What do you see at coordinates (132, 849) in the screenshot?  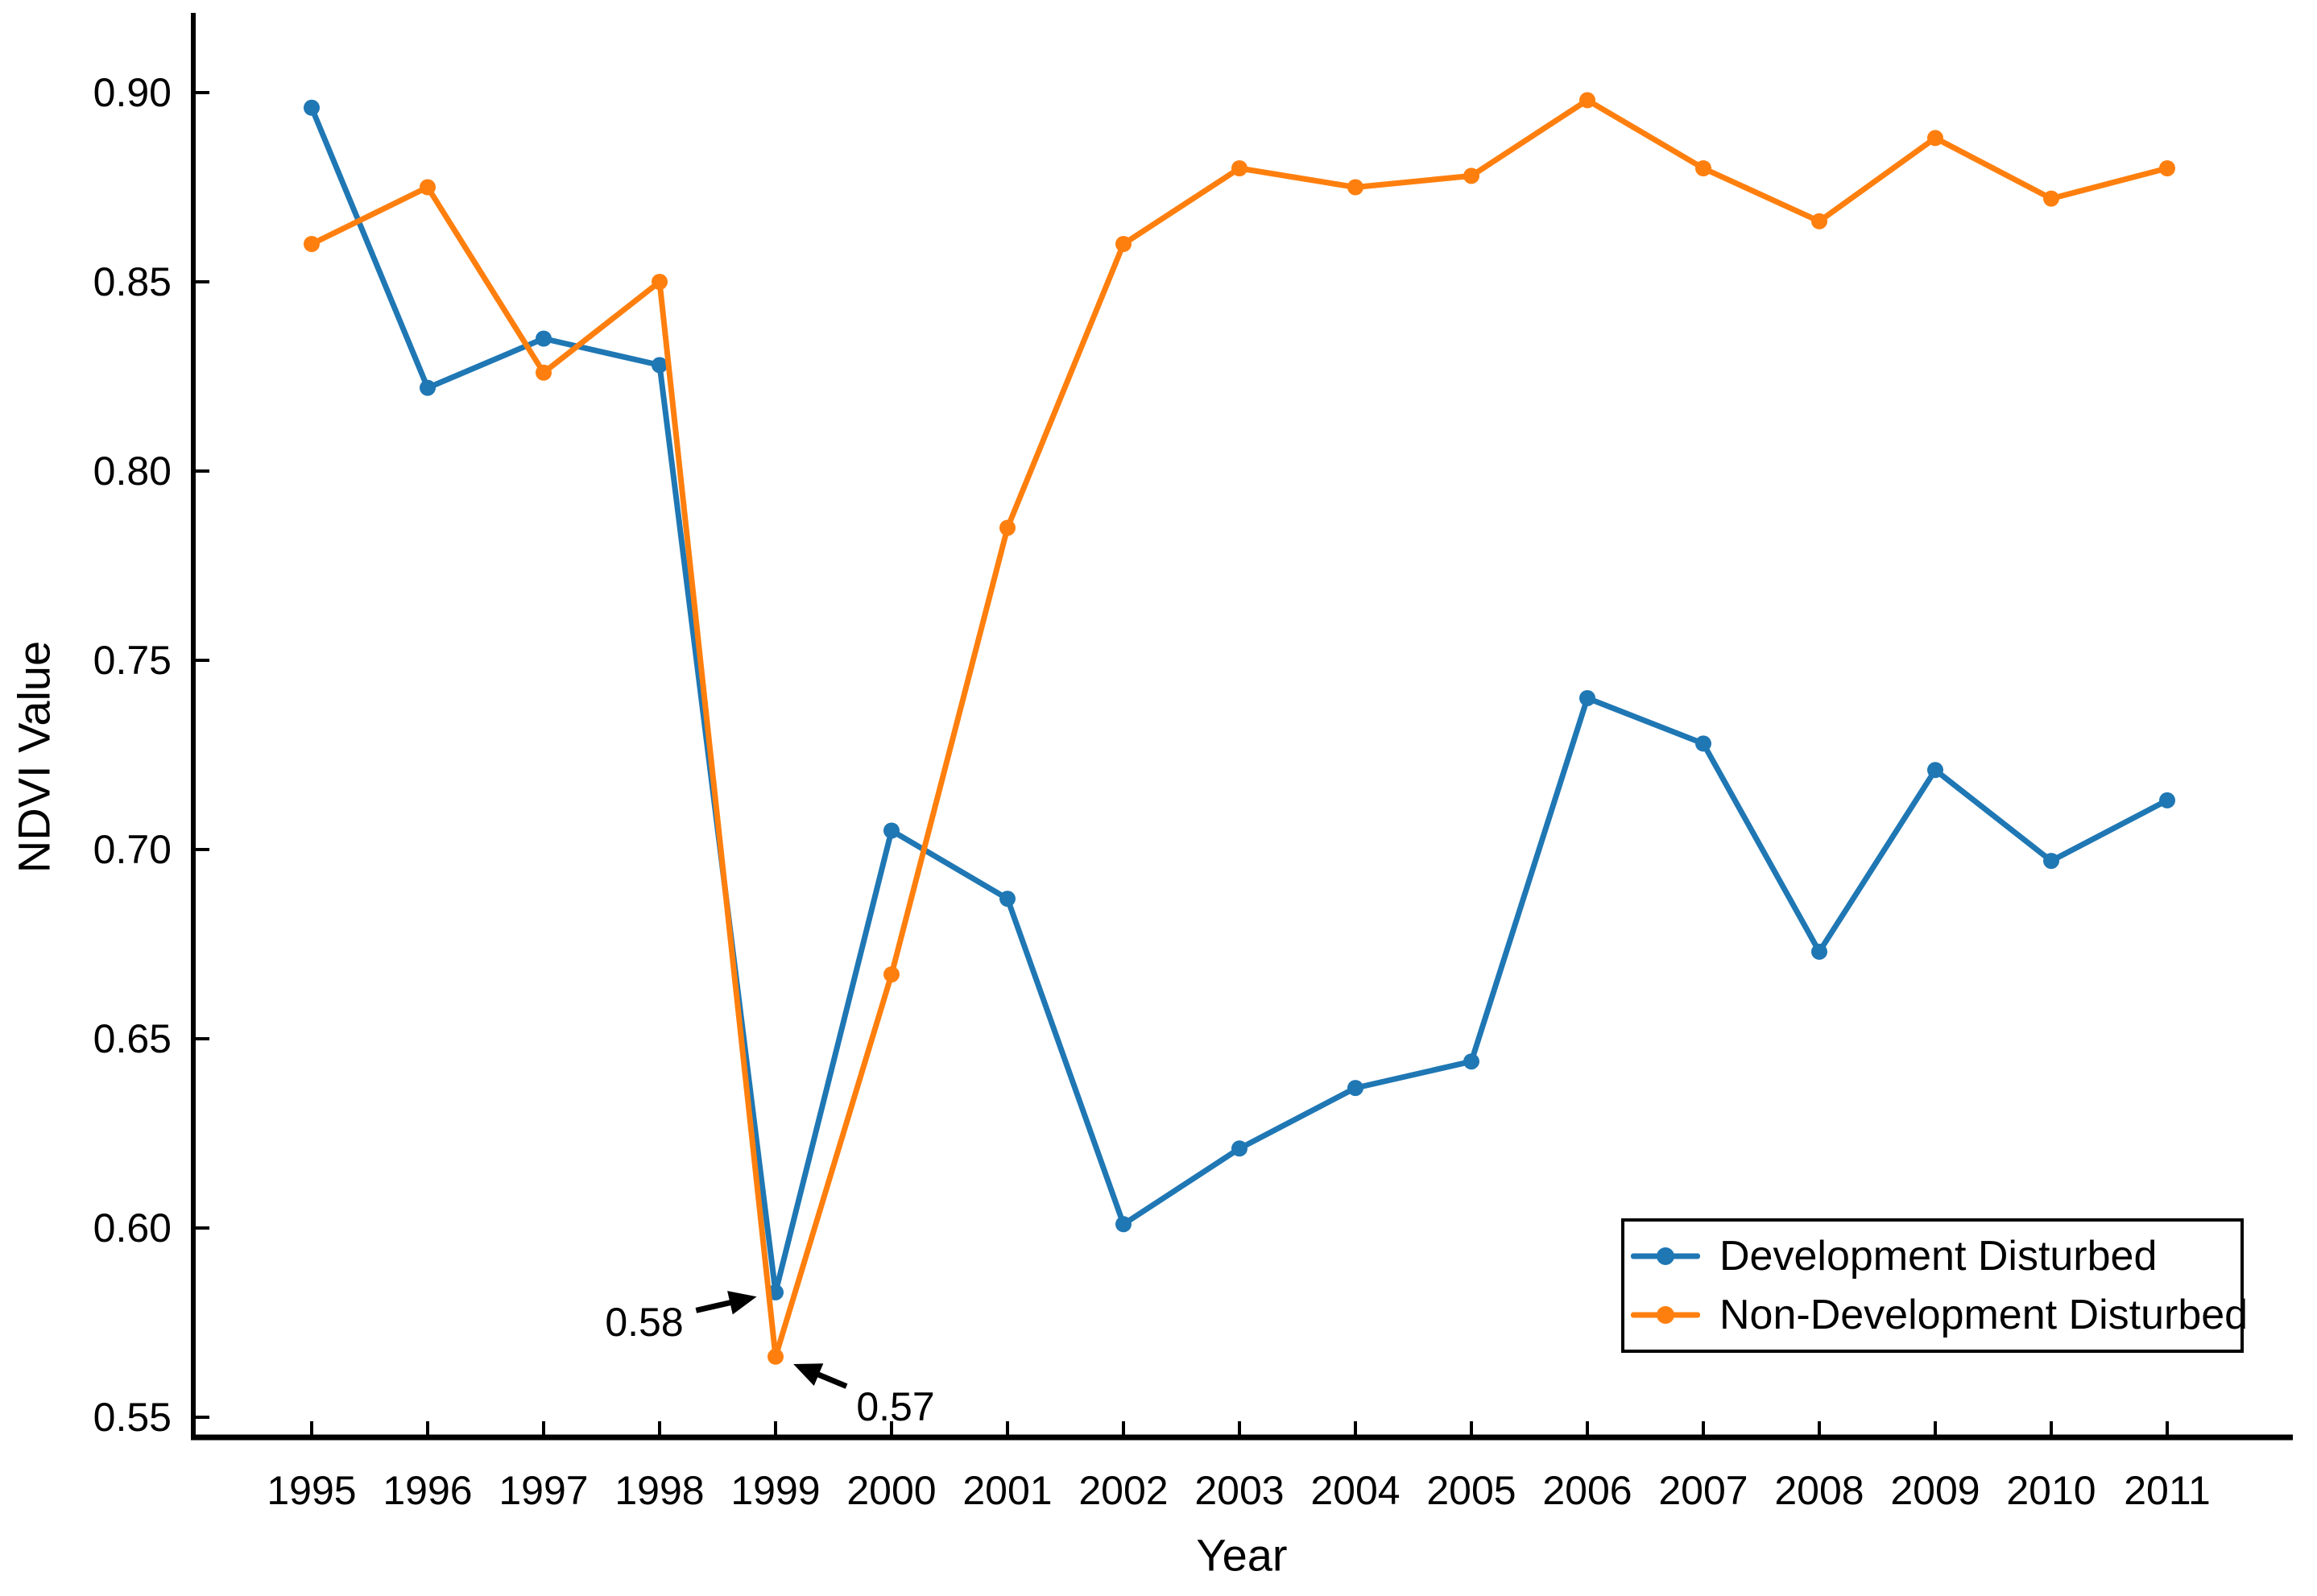 I see `y-tick-label: 0.70` at bounding box center [132, 849].